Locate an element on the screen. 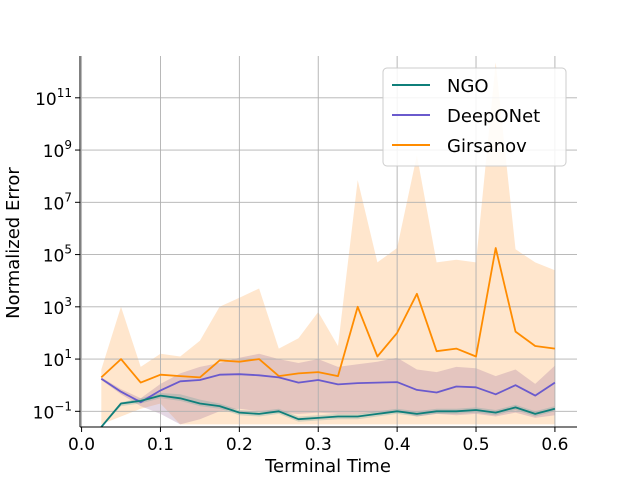 This screenshot has width=640, height=480. legend: NGO DeepONet Girsanov is located at coordinates (474, 117).